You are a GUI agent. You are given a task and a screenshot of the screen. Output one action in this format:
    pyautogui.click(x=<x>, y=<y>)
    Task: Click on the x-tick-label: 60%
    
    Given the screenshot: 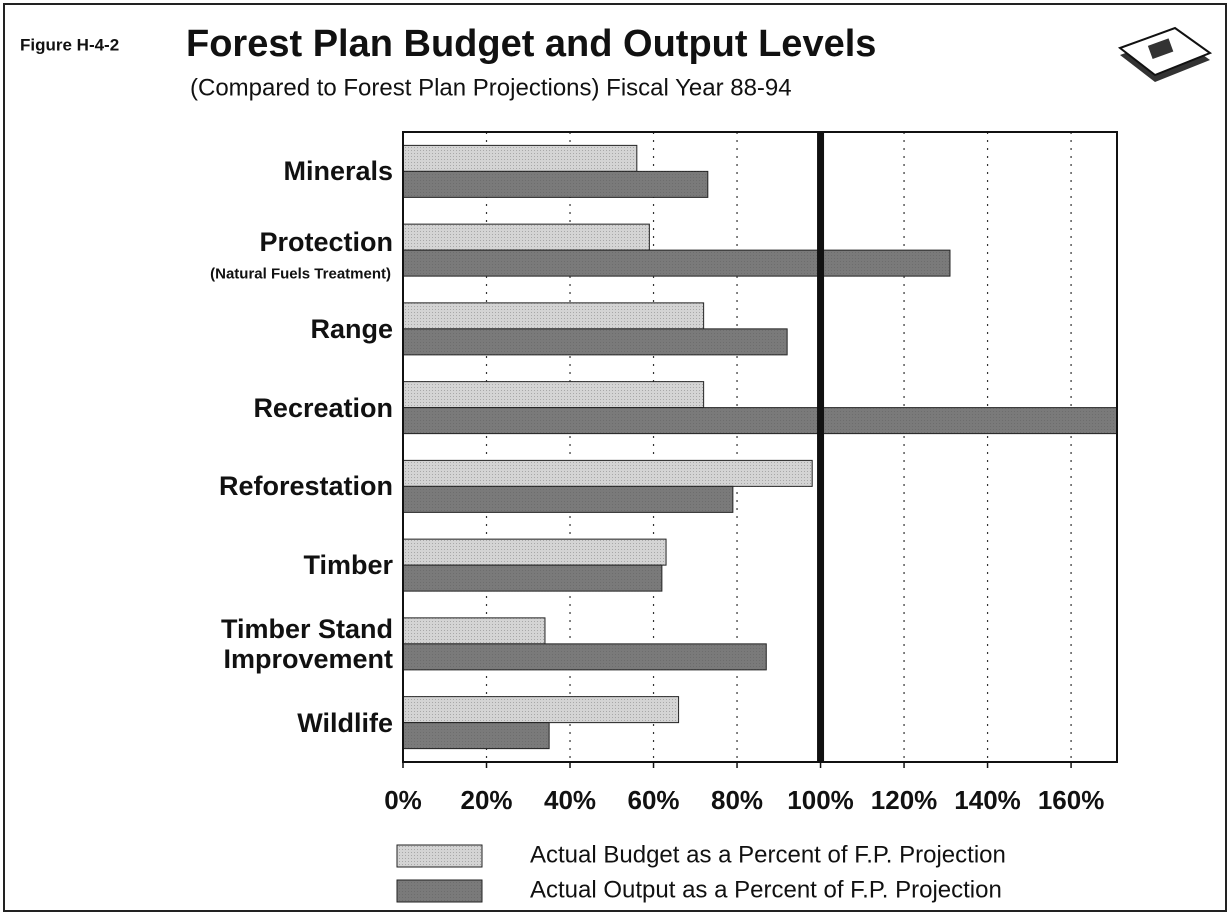 What is the action you would take?
    pyautogui.click(x=654, y=800)
    